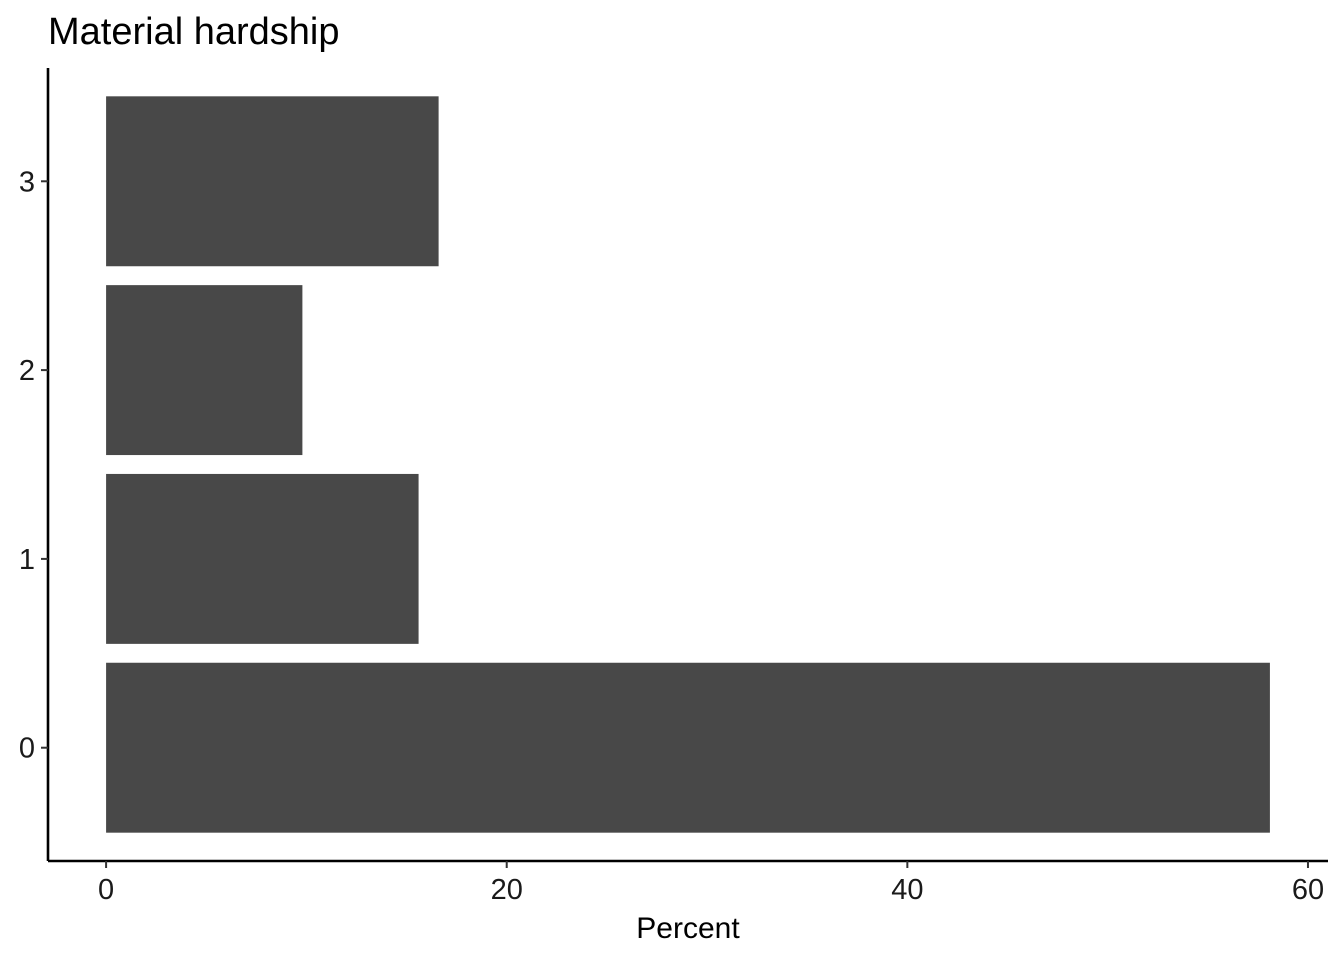 The height and width of the screenshot is (960, 1344). Describe the element at coordinates (688, 882) in the screenshot. I see `x-axis: 0 20 40 60` at that location.